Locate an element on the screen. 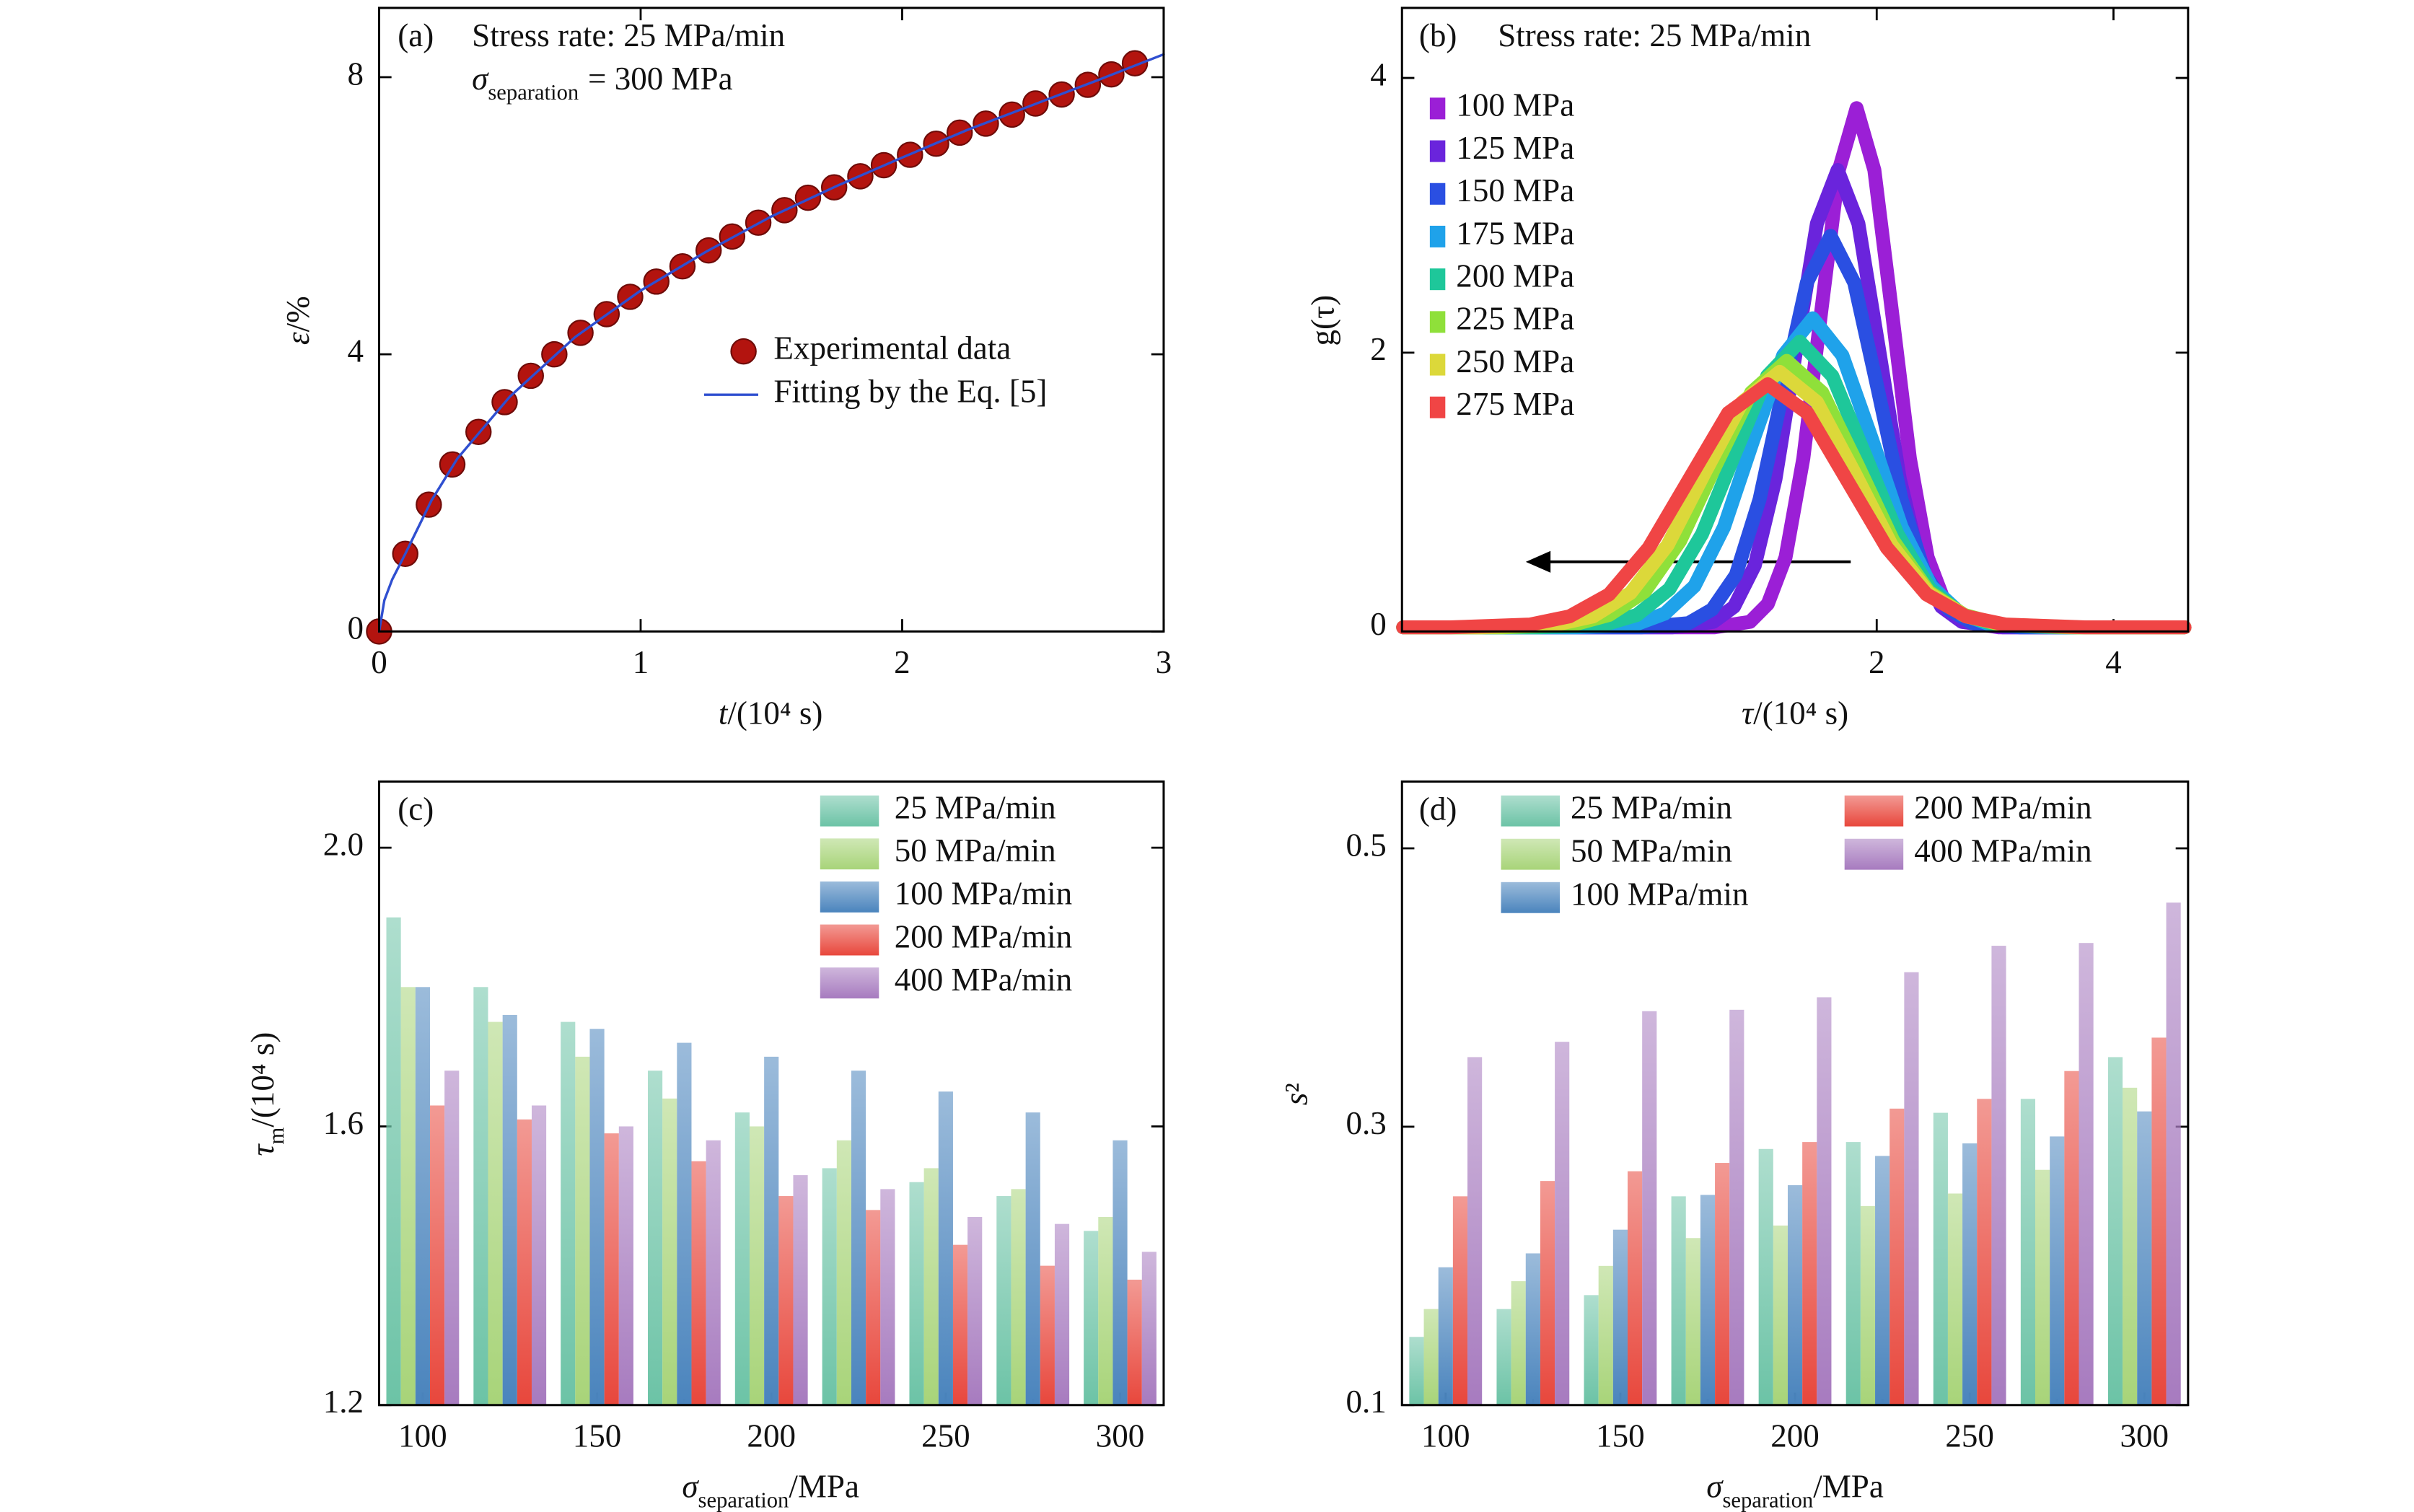 The width and height of the screenshot is (2414, 1512). legend-label: 100 MPa is located at coordinates (1515, 105).